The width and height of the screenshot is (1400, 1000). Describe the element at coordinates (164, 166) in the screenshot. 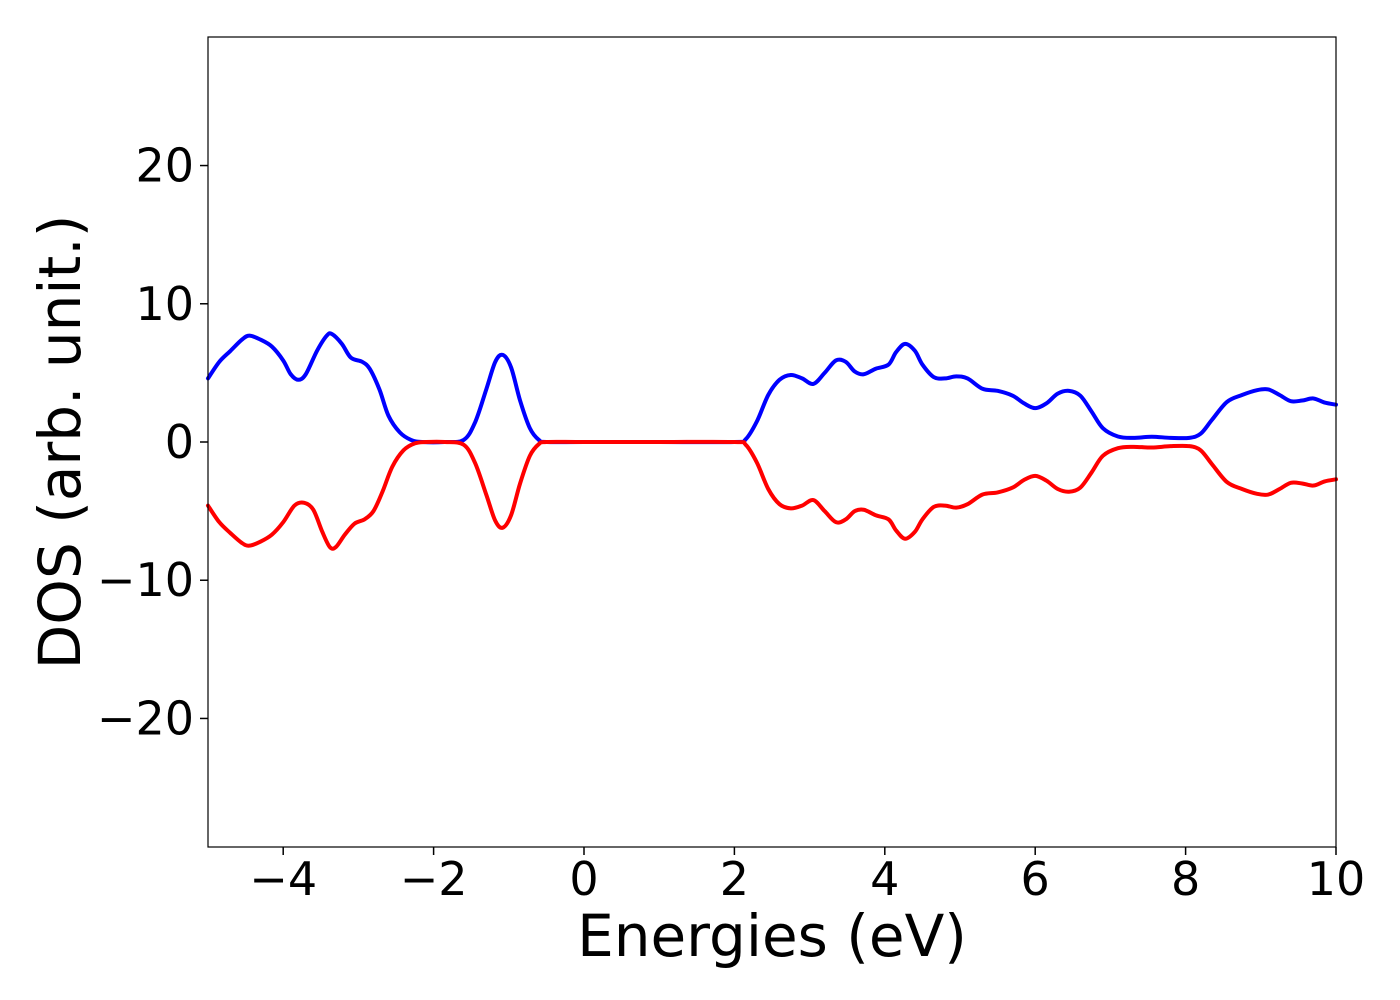

I see `y-tick-label: 20` at that location.